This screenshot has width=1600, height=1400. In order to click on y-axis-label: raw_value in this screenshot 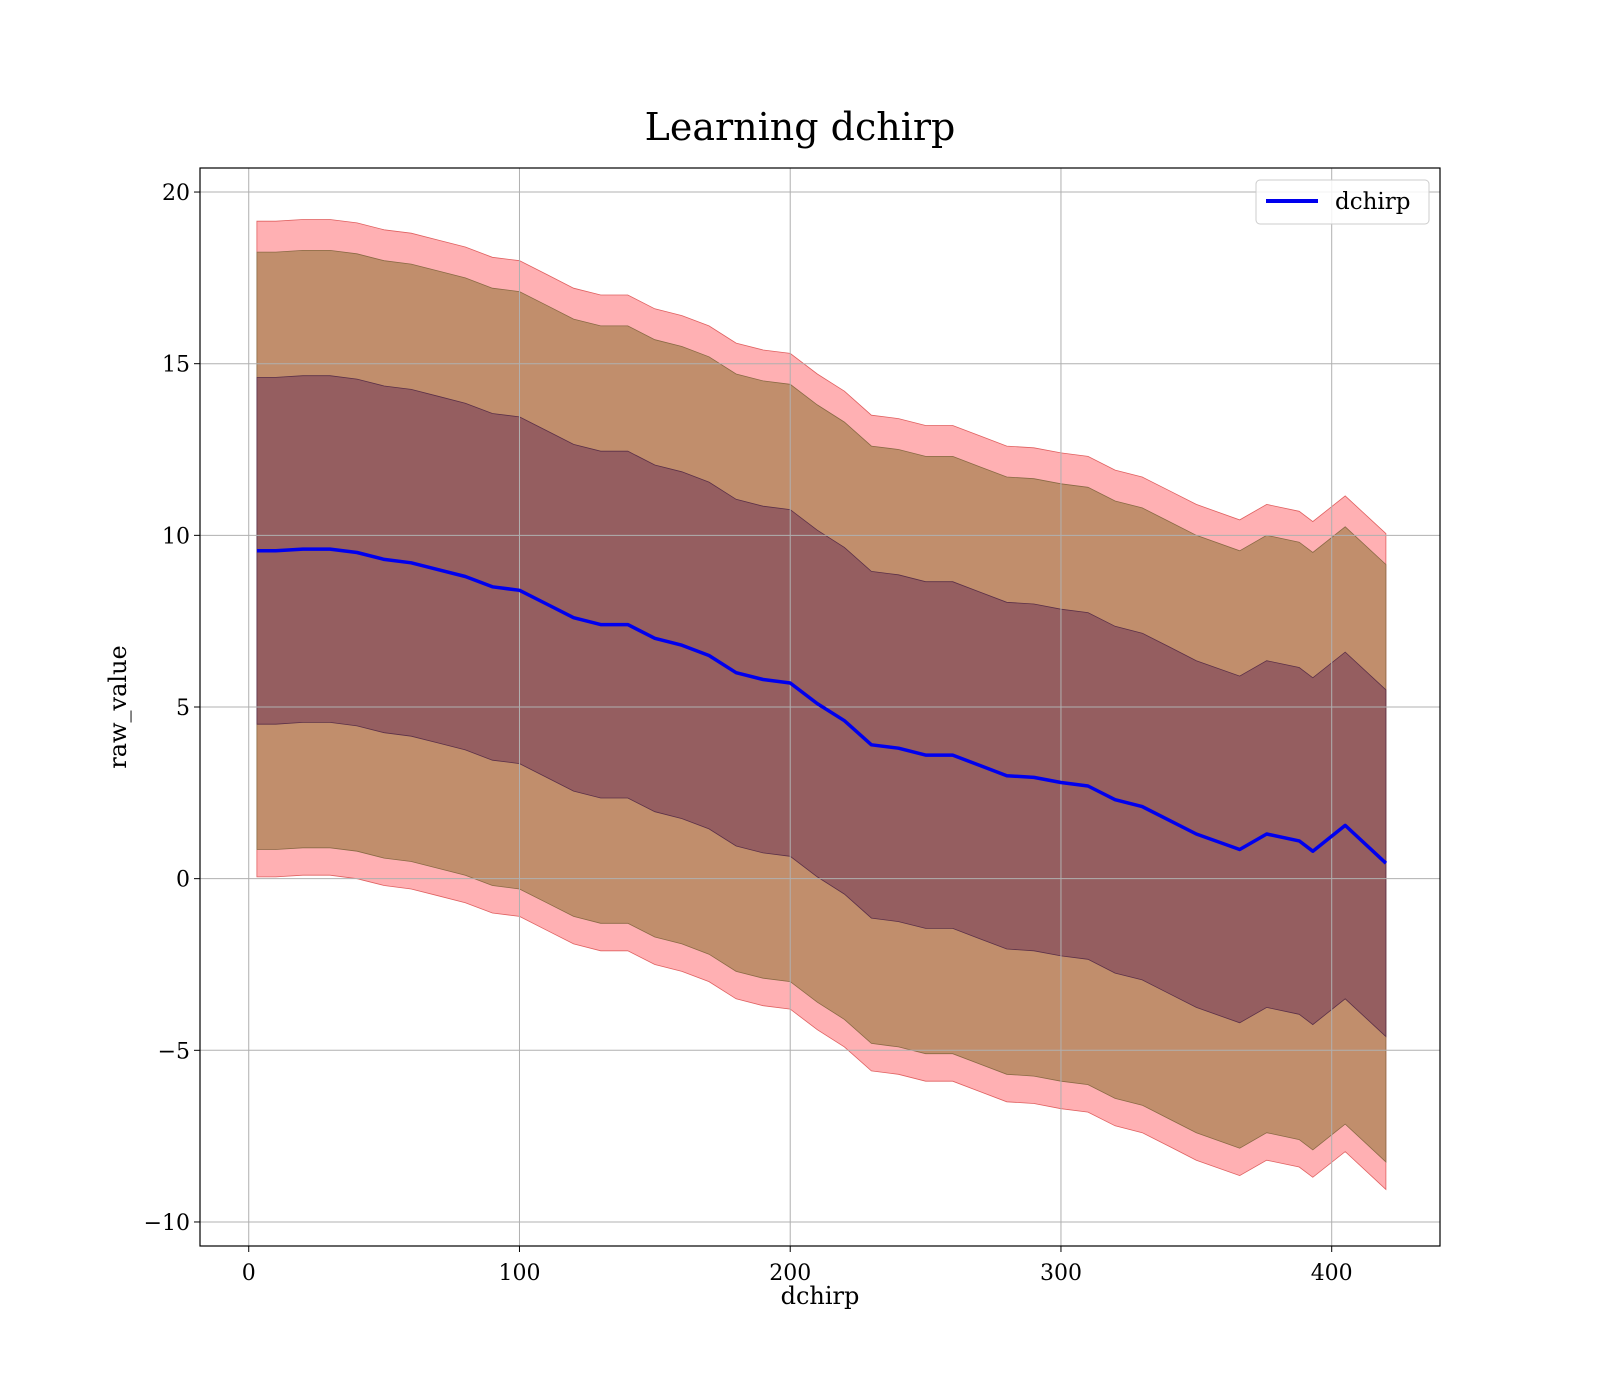, I will do `click(118, 707)`.